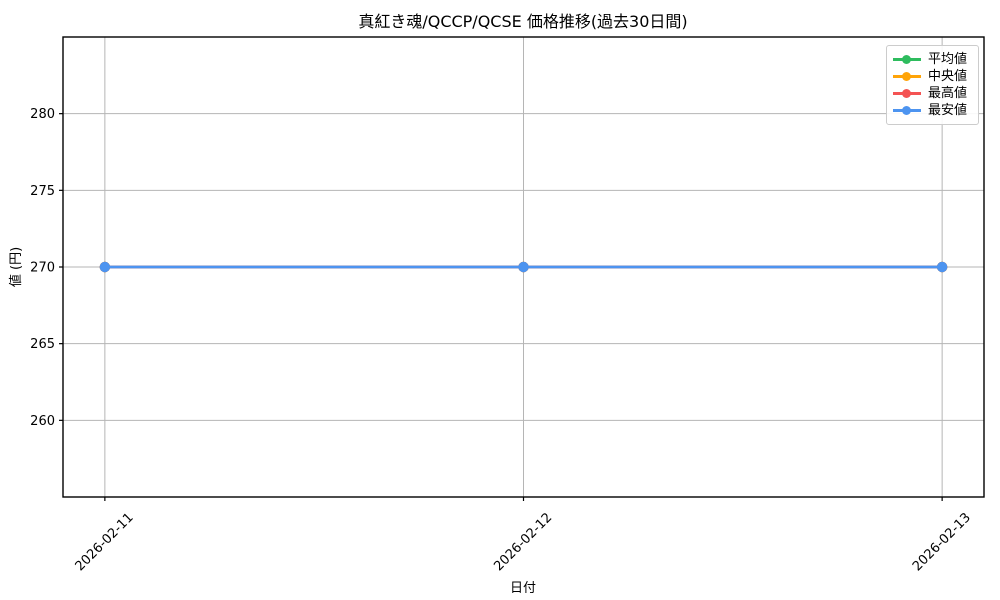 Image resolution: width=1000 pixels, height=600 pixels. Describe the element at coordinates (948, 59) in the screenshot. I see `legend-label: 平均値` at that location.